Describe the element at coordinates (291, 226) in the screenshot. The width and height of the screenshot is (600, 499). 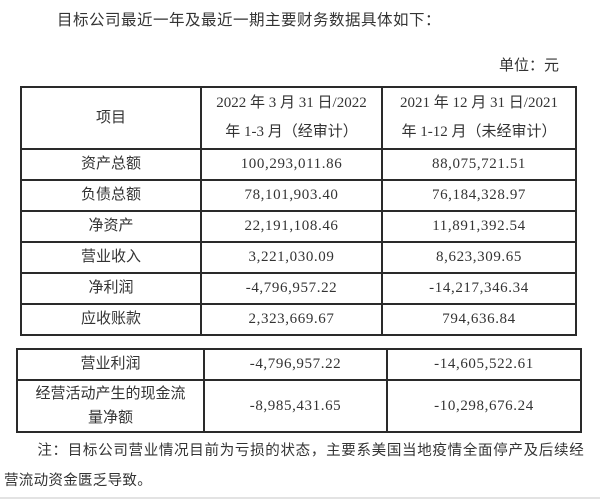
I see `value-2022: 22,191,108.46` at that location.